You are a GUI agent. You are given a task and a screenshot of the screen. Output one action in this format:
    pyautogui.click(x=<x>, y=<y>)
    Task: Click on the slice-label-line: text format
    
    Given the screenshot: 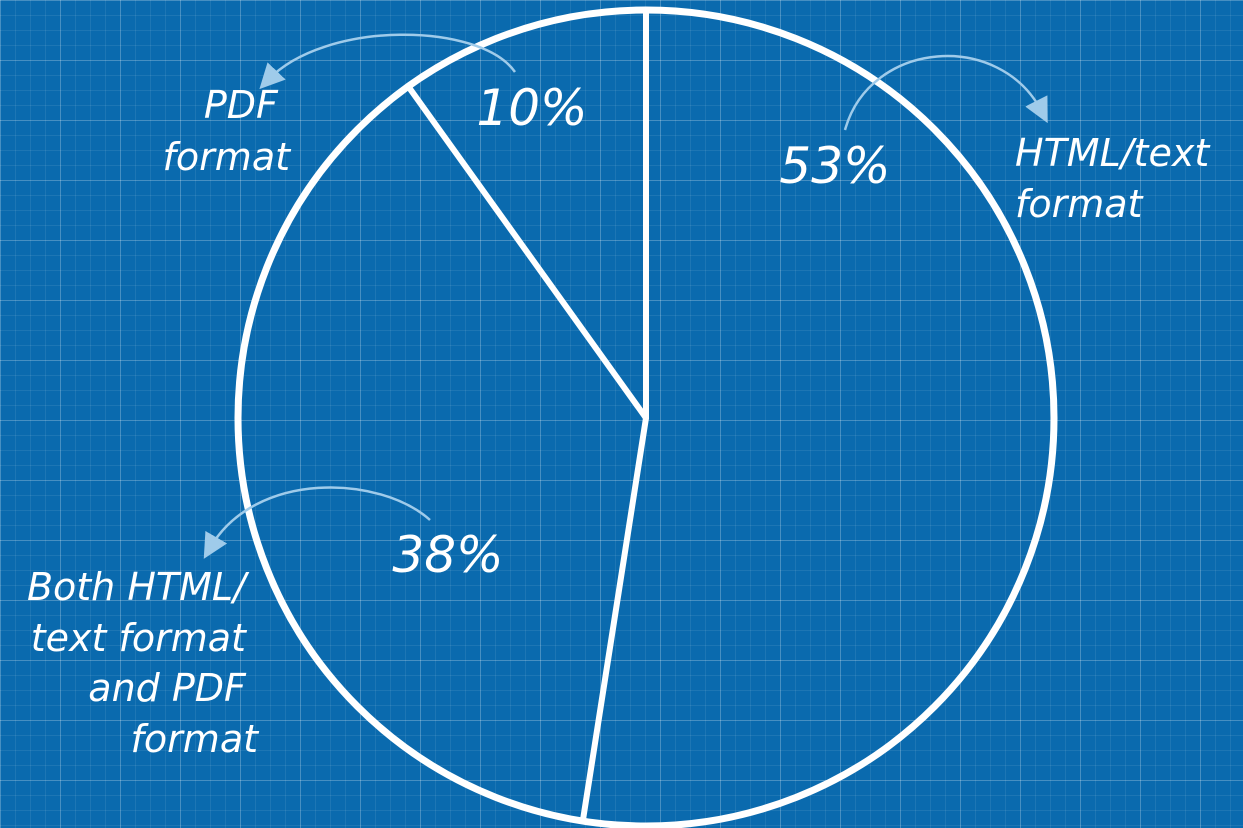 What is the action you would take?
    pyautogui.click(x=139, y=638)
    